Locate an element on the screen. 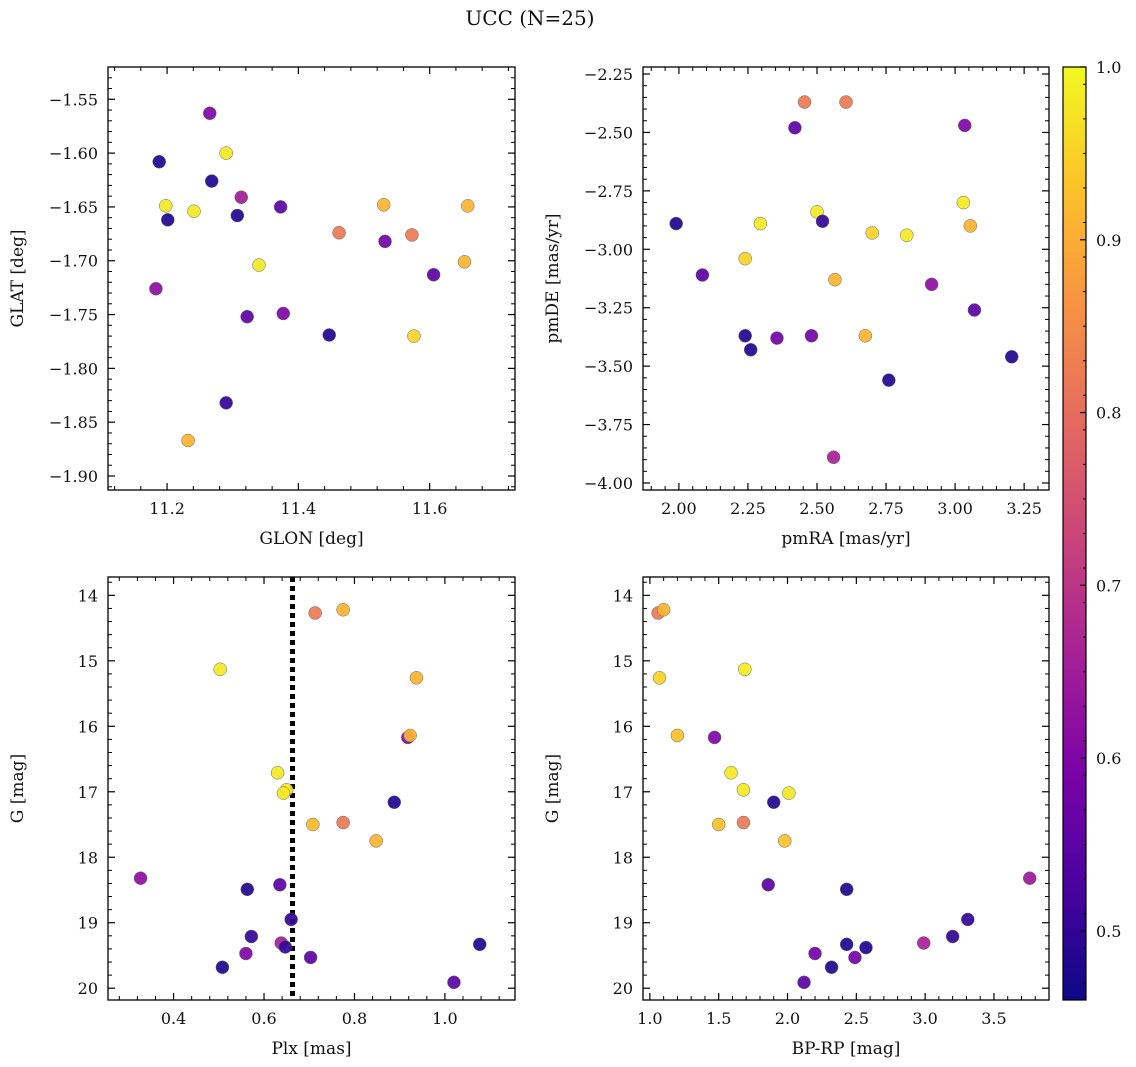 Image resolution: width=1136 pixels, height=1067 pixels. x-axis-label: GLON [deg] is located at coordinates (311, 539).